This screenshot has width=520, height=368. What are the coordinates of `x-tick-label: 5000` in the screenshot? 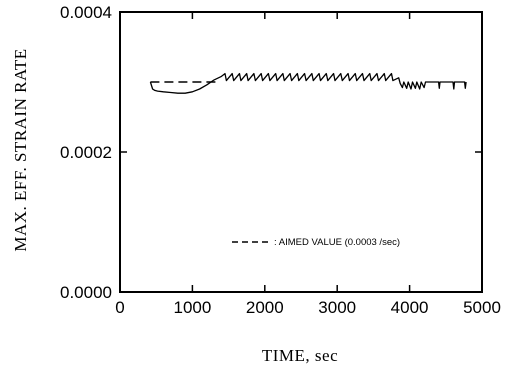 It's located at (482, 307).